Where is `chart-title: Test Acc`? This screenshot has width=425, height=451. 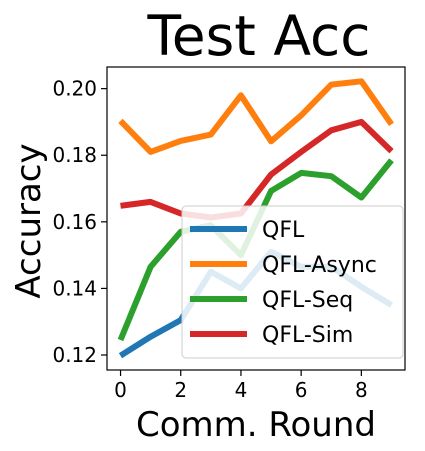 chart-title: Test Acc is located at coordinates (259, 36).